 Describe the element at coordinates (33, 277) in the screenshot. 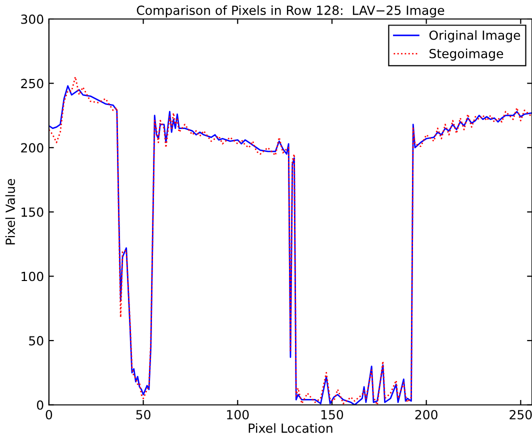

I see `y-tick-label: 100` at that location.